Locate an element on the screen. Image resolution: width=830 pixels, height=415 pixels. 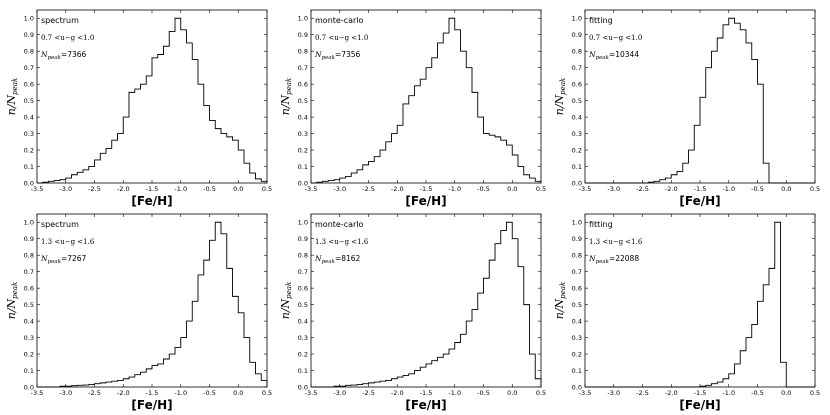
peak-count-label: Npeak=10344 is located at coordinates (613, 55).